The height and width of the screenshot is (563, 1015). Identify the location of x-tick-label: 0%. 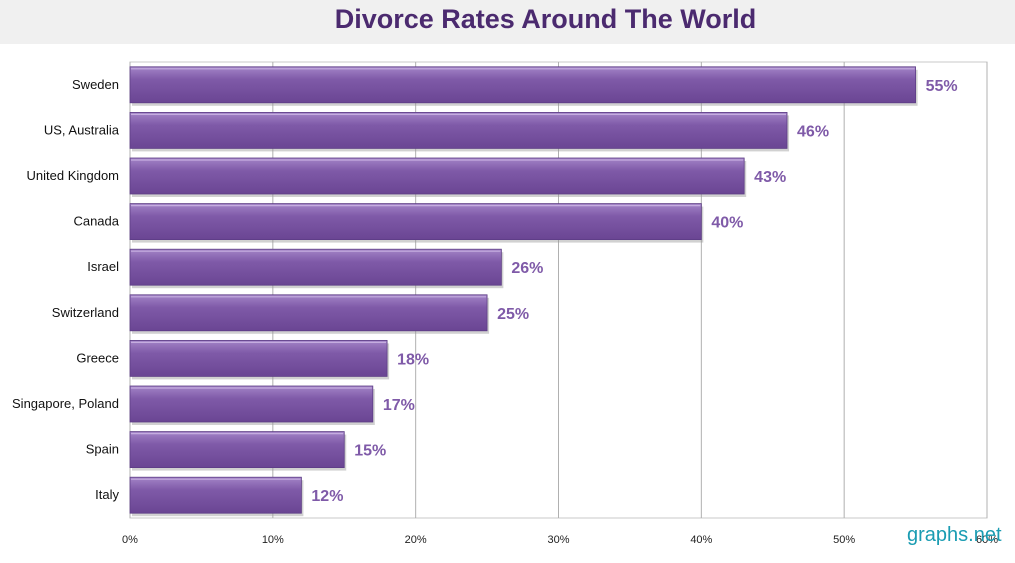
(130, 540).